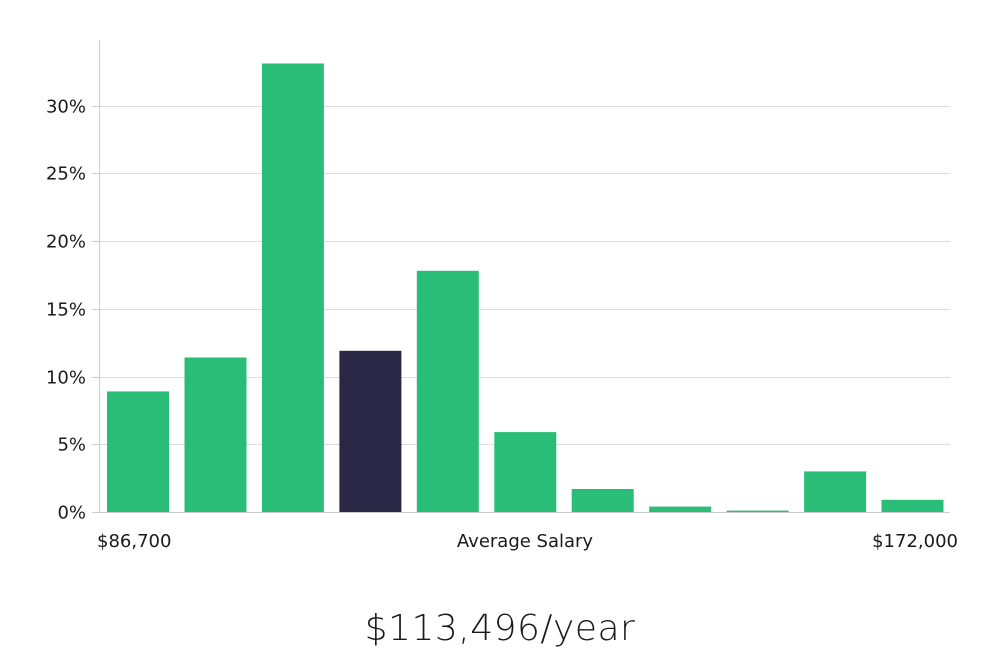  Describe the element at coordinates (66, 107) in the screenshot. I see `y-tick-label: 30%` at that location.